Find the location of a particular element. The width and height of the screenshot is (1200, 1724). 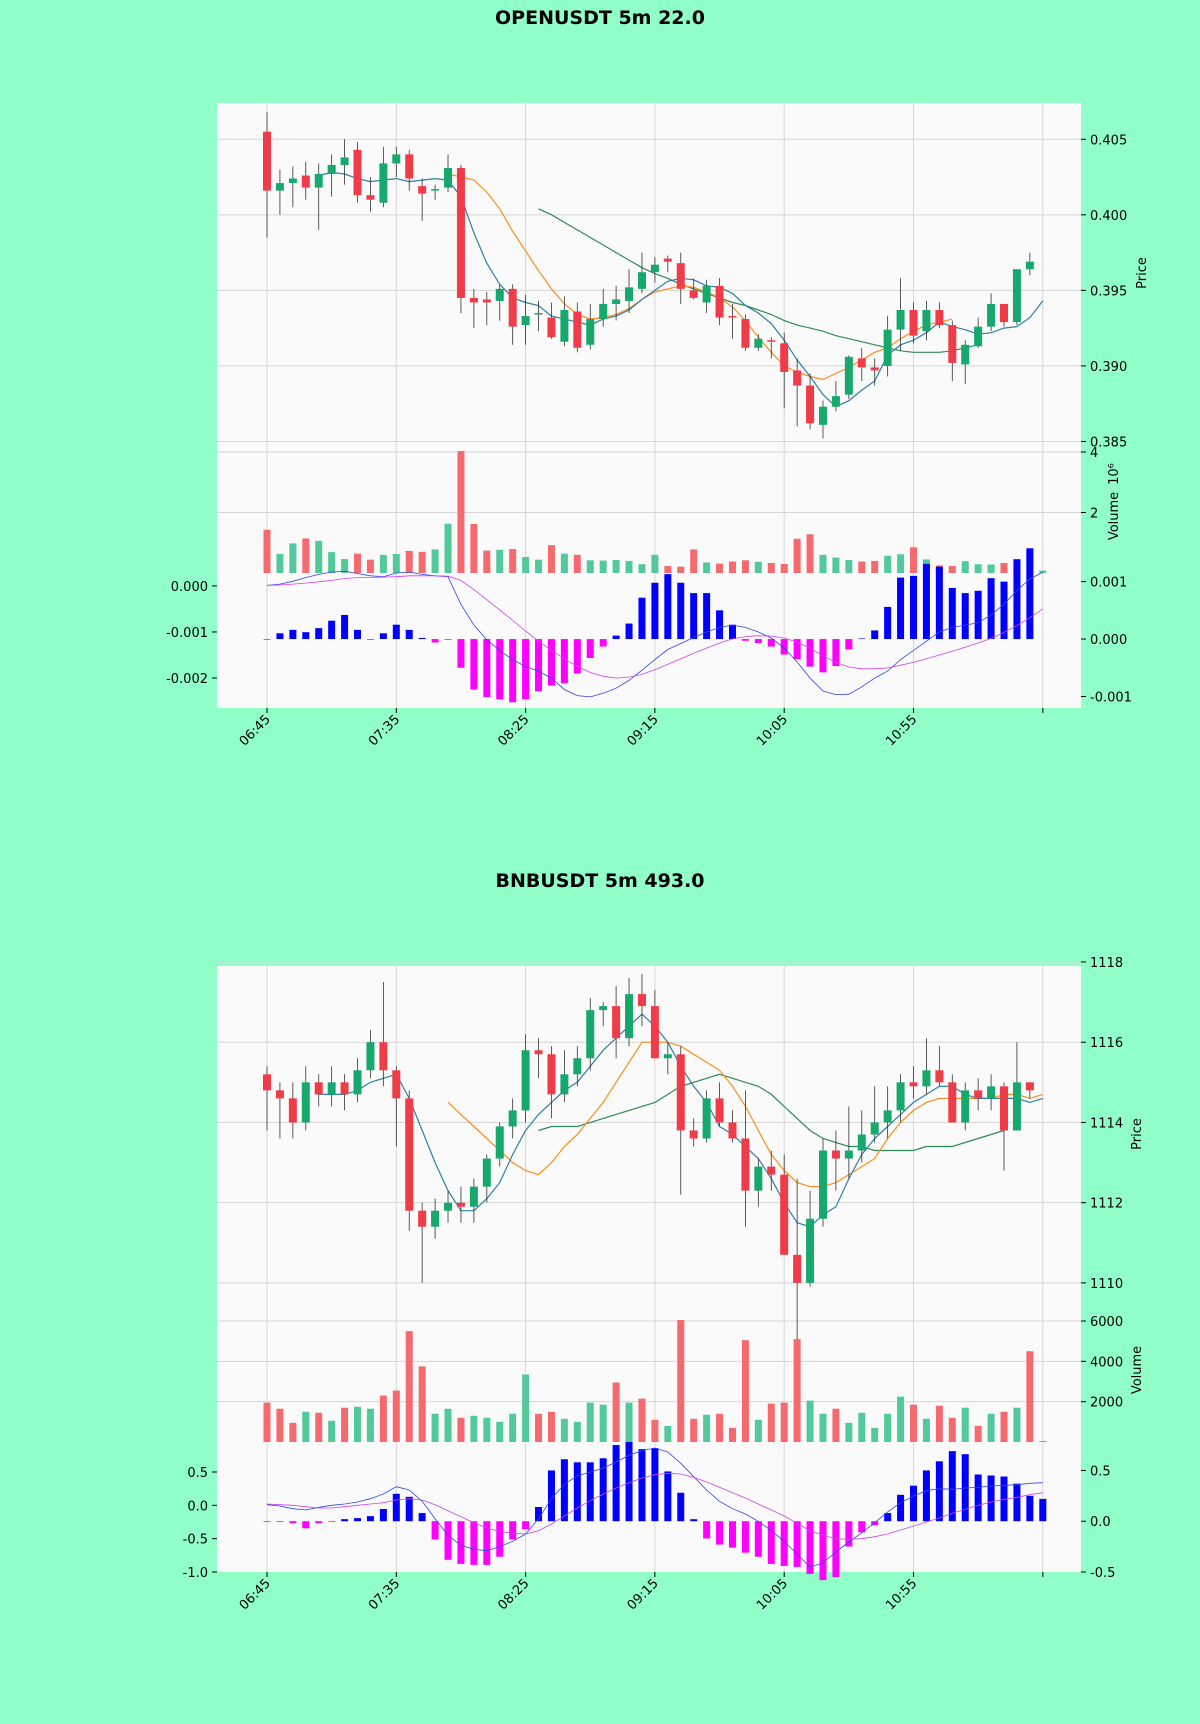

volume-tick-label: 4000 is located at coordinates (1106, 1362).